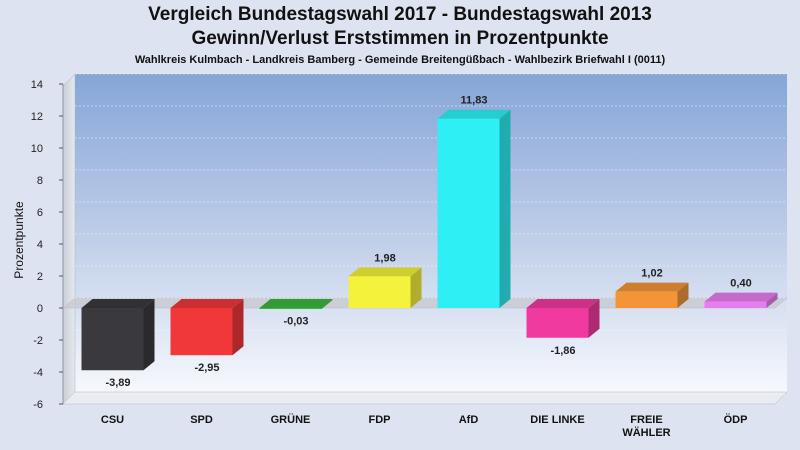 This screenshot has height=450, width=800. Describe the element at coordinates (38, 405) in the screenshot. I see `y-tick-label: -6` at that location.